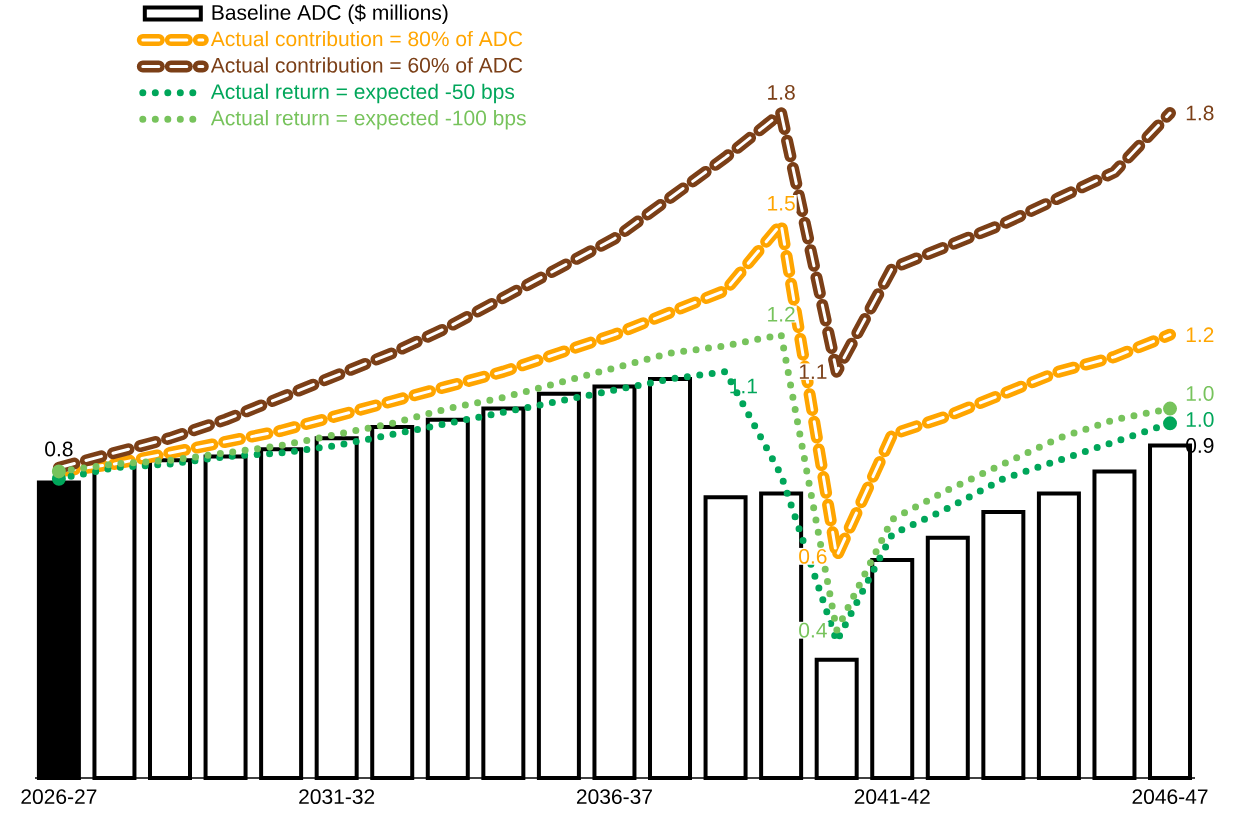  What do you see at coordinates (362, 93) in the screenshot?
I see `legend-label: Actual return = expected -50 bps` at bounding box center [362, 93].